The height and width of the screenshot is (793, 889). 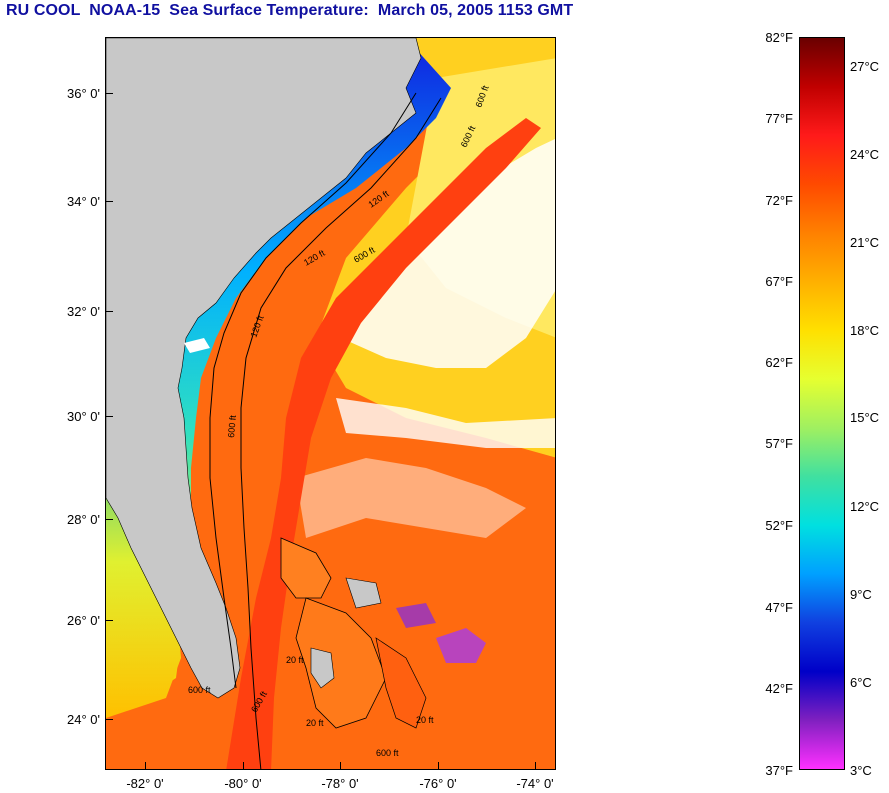 What do you see at coordinates (779, 443) in the screenshot?
I see `fahrenheit-label: 57°F` at bounding box center [779, 443].